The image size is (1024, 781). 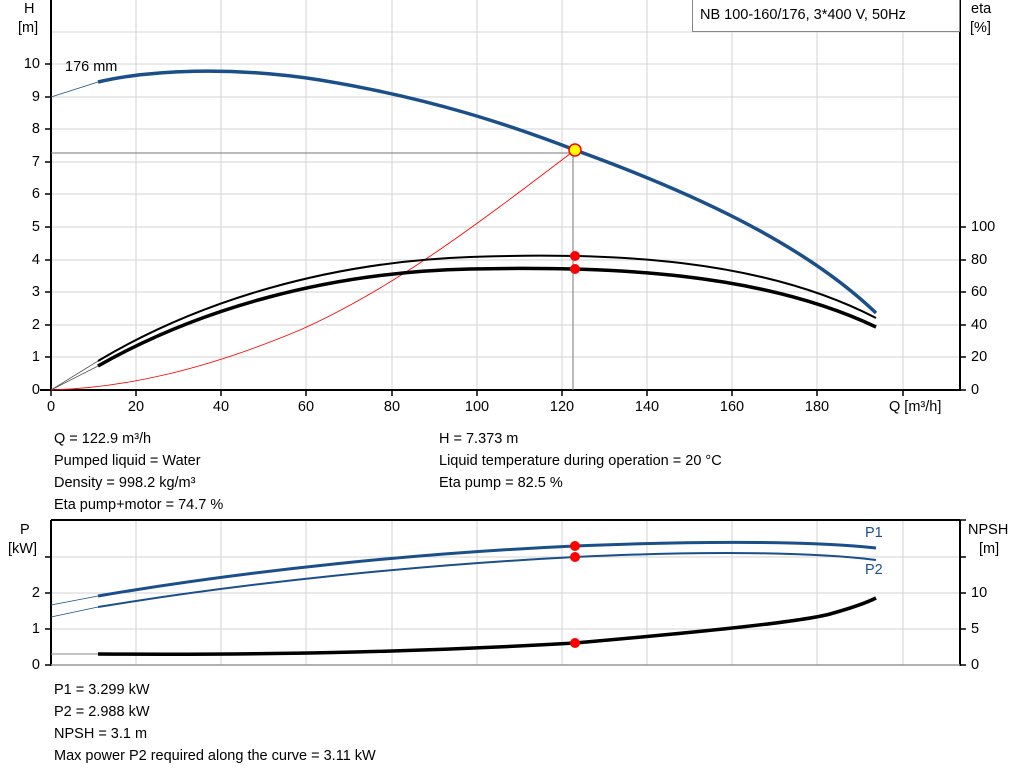 I want to click on y-tick: 6, so click(x=35, y=194).